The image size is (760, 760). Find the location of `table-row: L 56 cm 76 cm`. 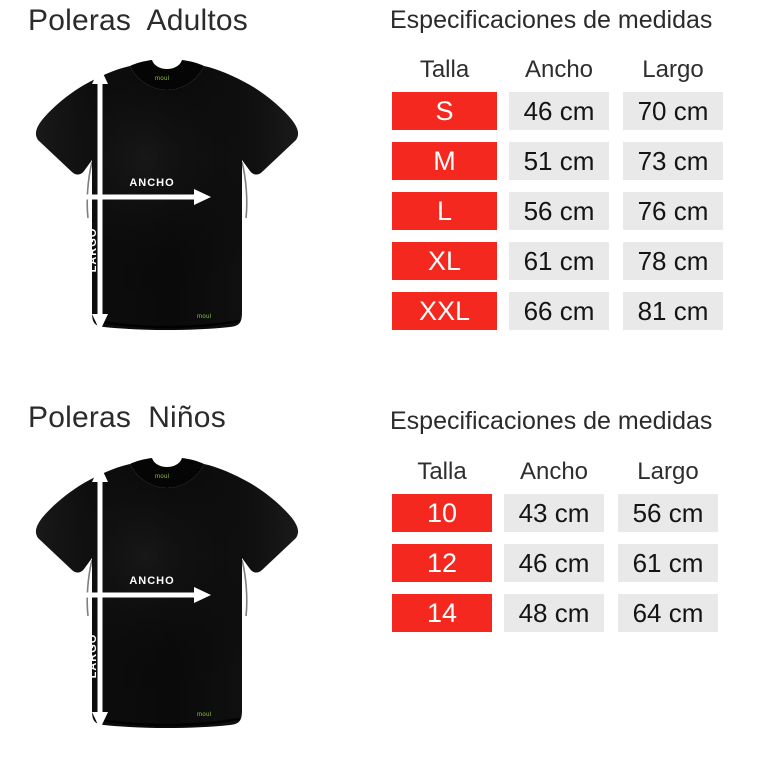

table-row: L 56 cm 76 cm is located at coordinates (570, 211).